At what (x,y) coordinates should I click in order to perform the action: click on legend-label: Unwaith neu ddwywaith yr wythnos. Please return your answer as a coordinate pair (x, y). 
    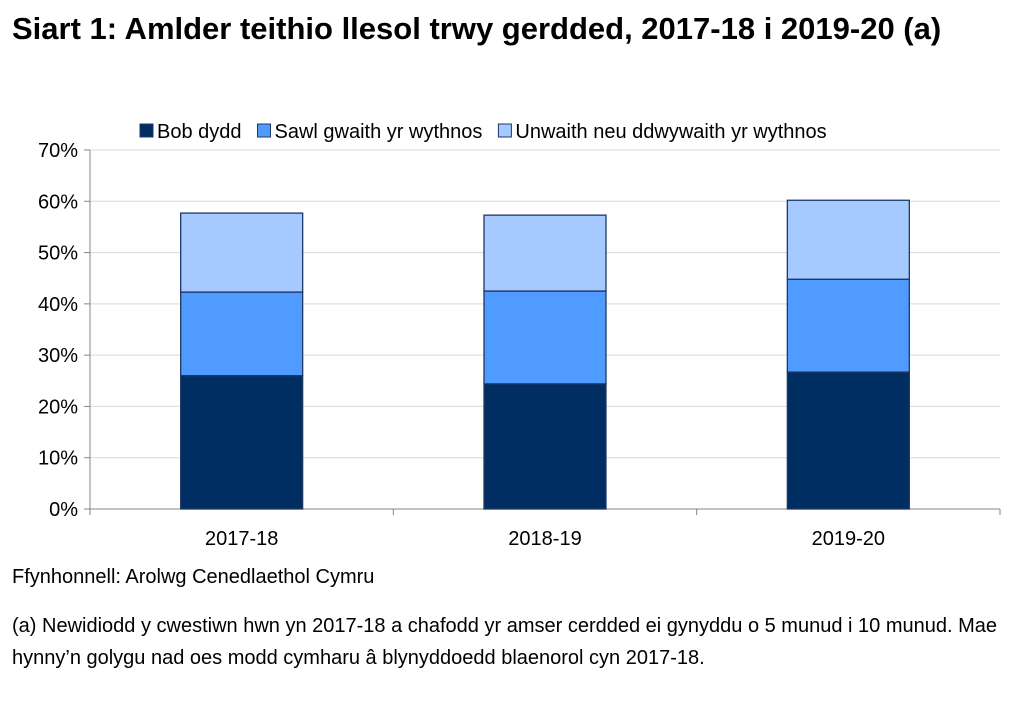
    Looking at the image, I should click on (670, 132).